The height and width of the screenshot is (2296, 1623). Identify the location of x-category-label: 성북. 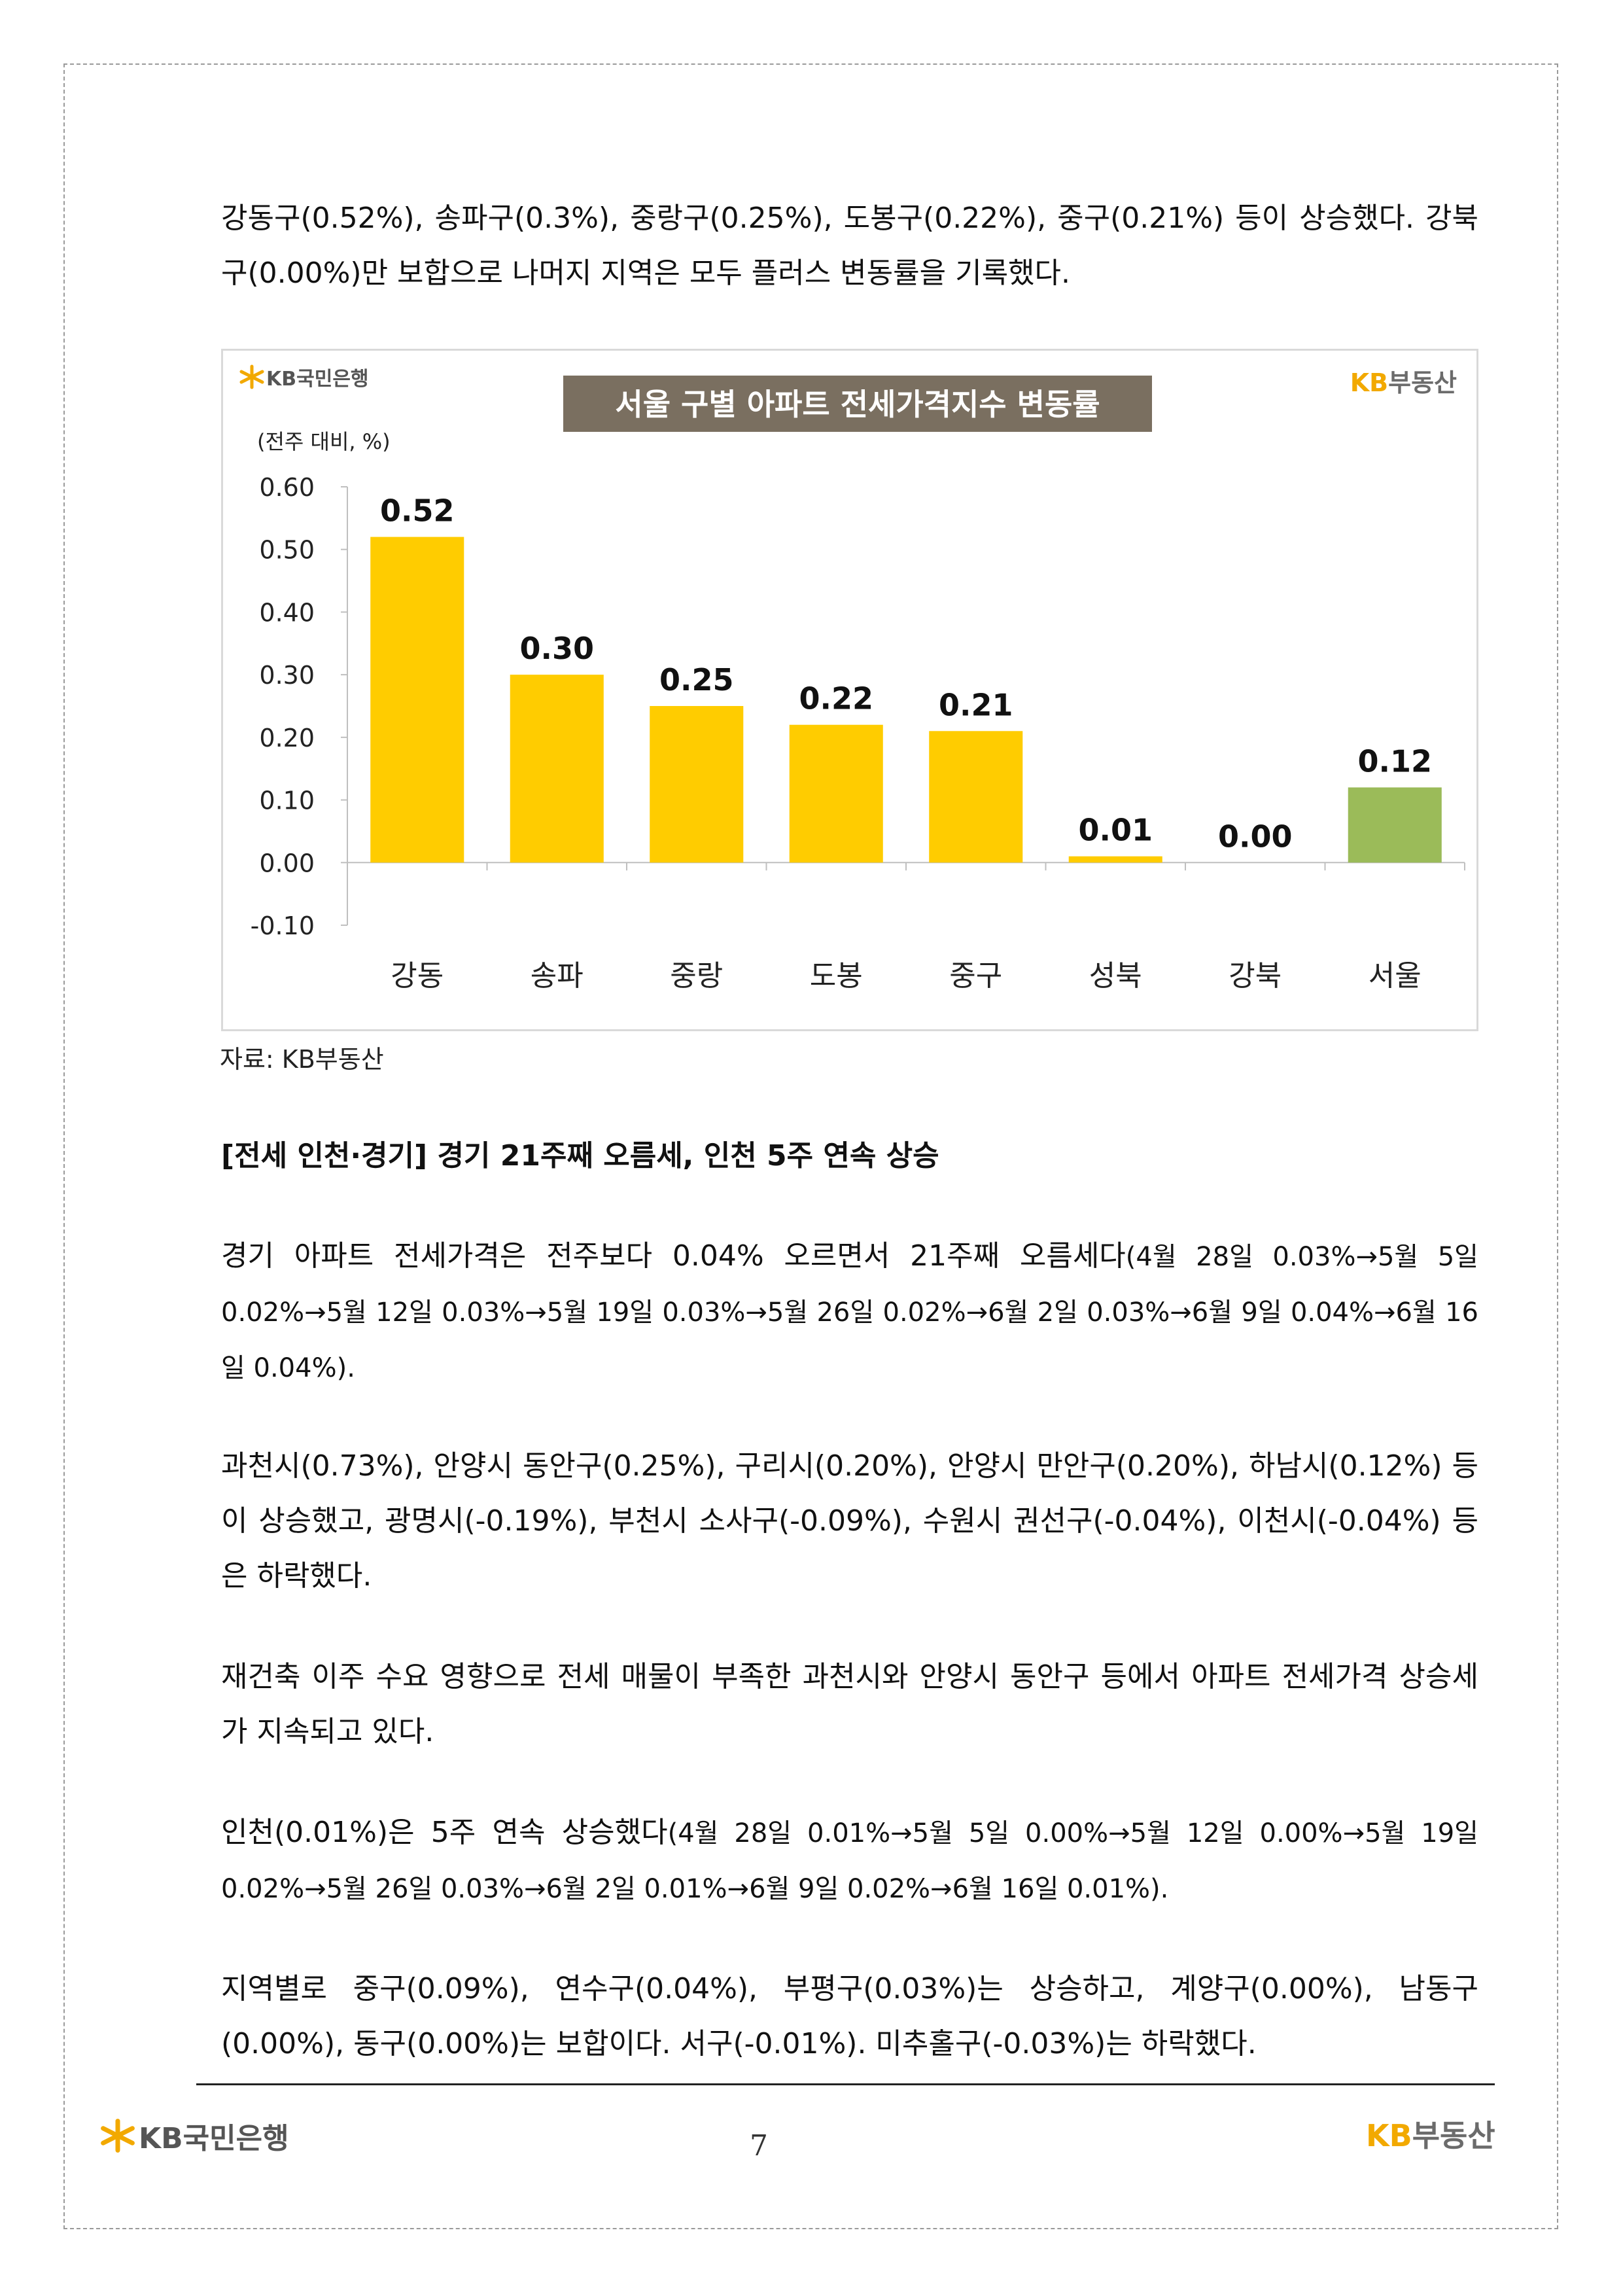
(1115, 976).